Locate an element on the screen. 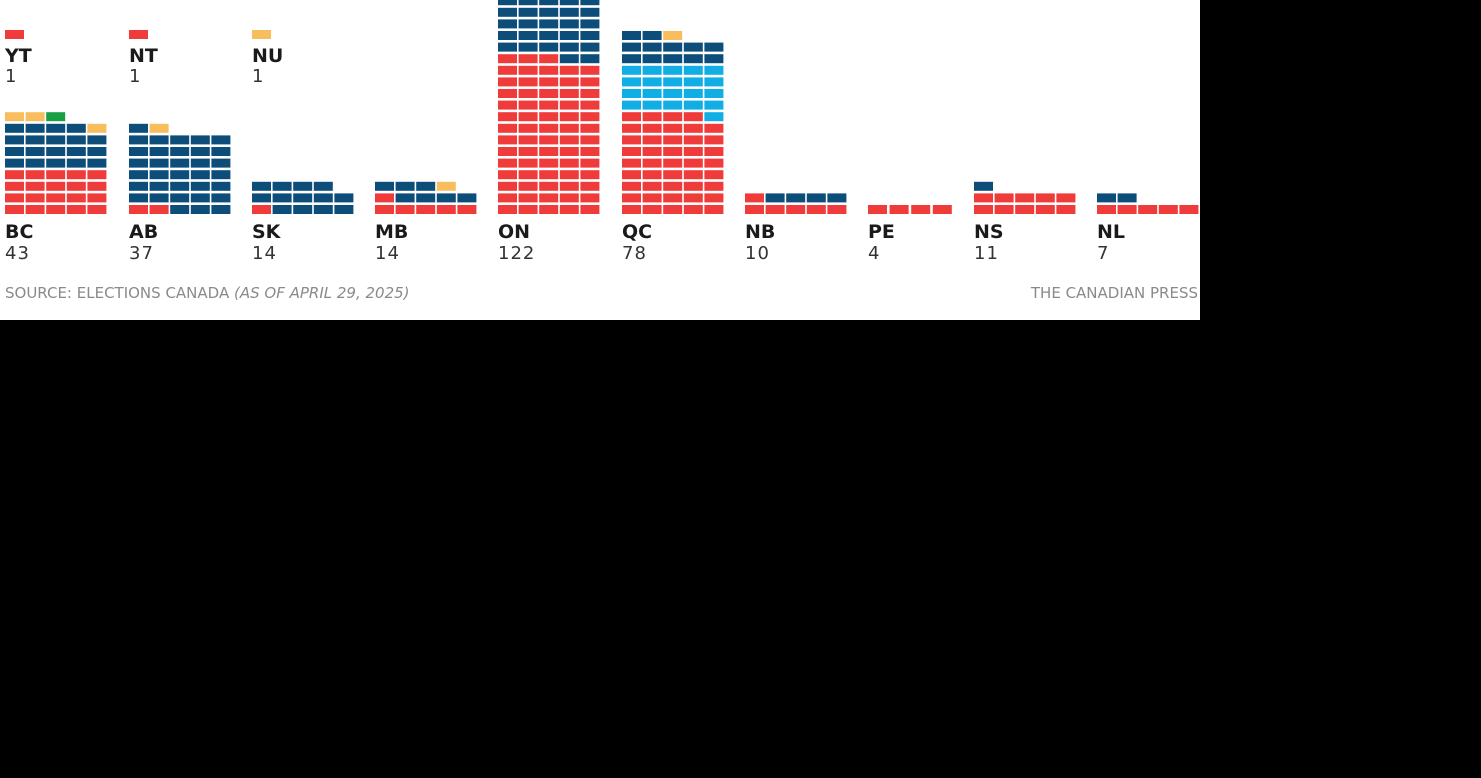 This screenshot has height=778, width=1481. seat-count-label: 14 is located at coordinates (264, 253).